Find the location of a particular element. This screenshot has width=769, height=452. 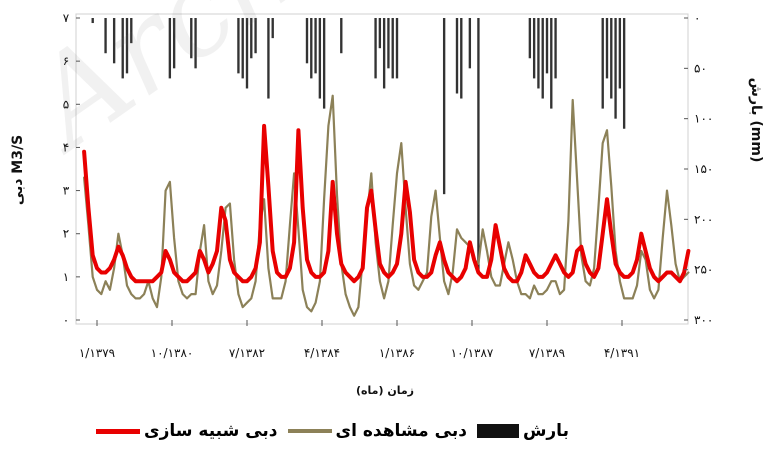

x-tick-label: ۱/۱۳۷۹ is located at coordinates (97, 353).